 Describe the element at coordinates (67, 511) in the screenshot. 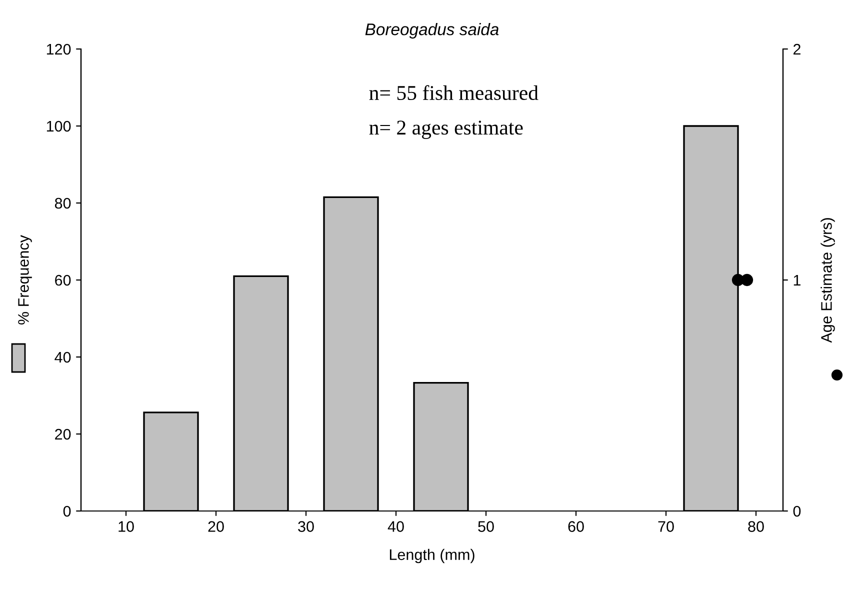

I see `y-tick-label: 0` at that location.